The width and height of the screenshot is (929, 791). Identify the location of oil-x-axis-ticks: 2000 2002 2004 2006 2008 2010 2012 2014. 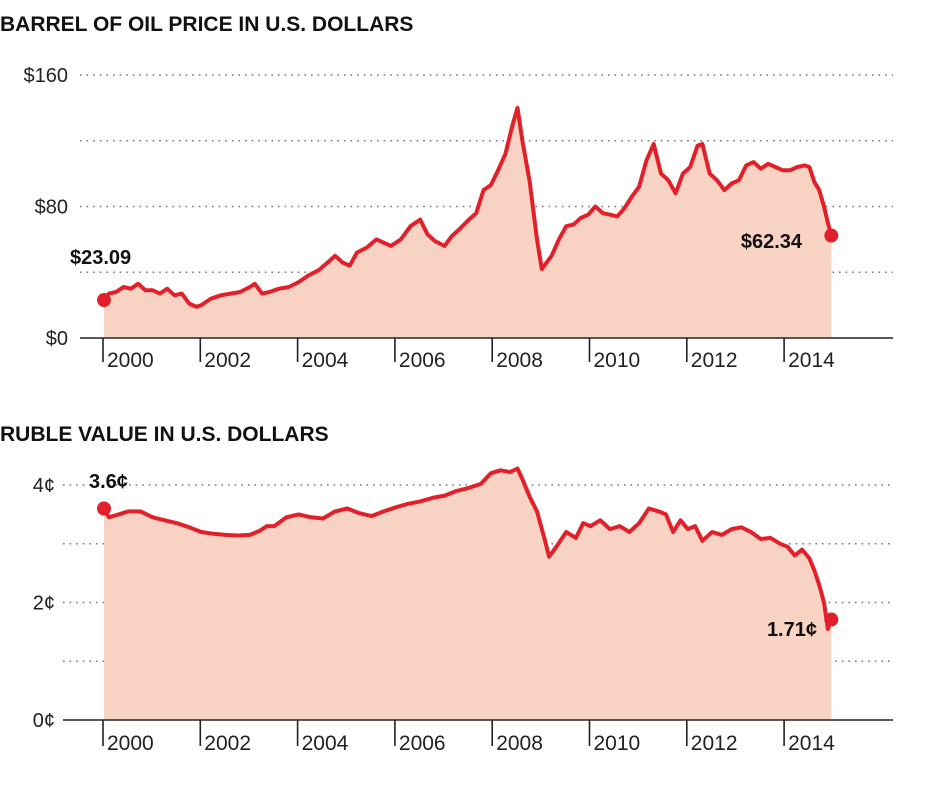
(468, 355).